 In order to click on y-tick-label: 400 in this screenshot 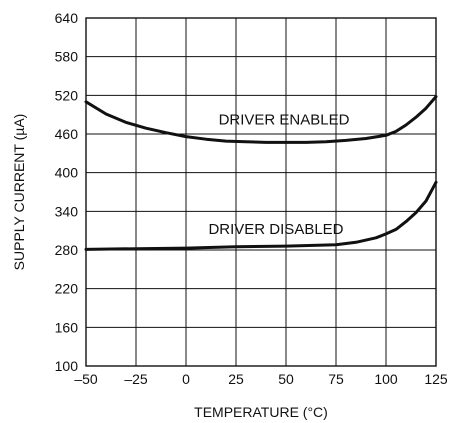, I will do `click(67, 173)`.